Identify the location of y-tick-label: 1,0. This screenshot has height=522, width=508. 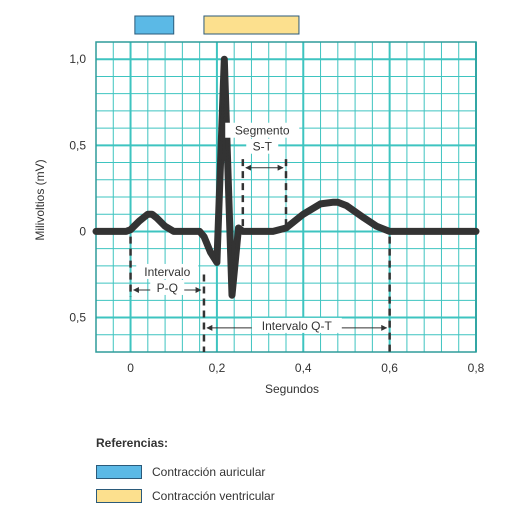
(77, 59).